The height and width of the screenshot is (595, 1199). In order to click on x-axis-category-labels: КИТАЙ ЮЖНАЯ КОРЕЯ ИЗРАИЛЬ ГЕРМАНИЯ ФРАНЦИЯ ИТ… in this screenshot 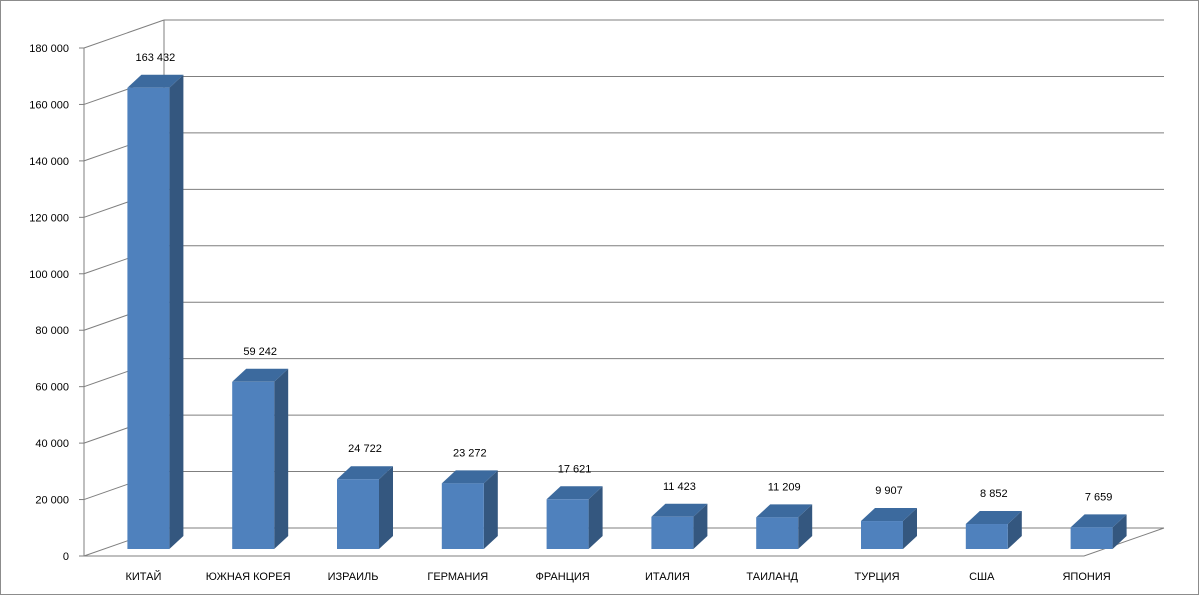, I will do `click(617, 576)`.